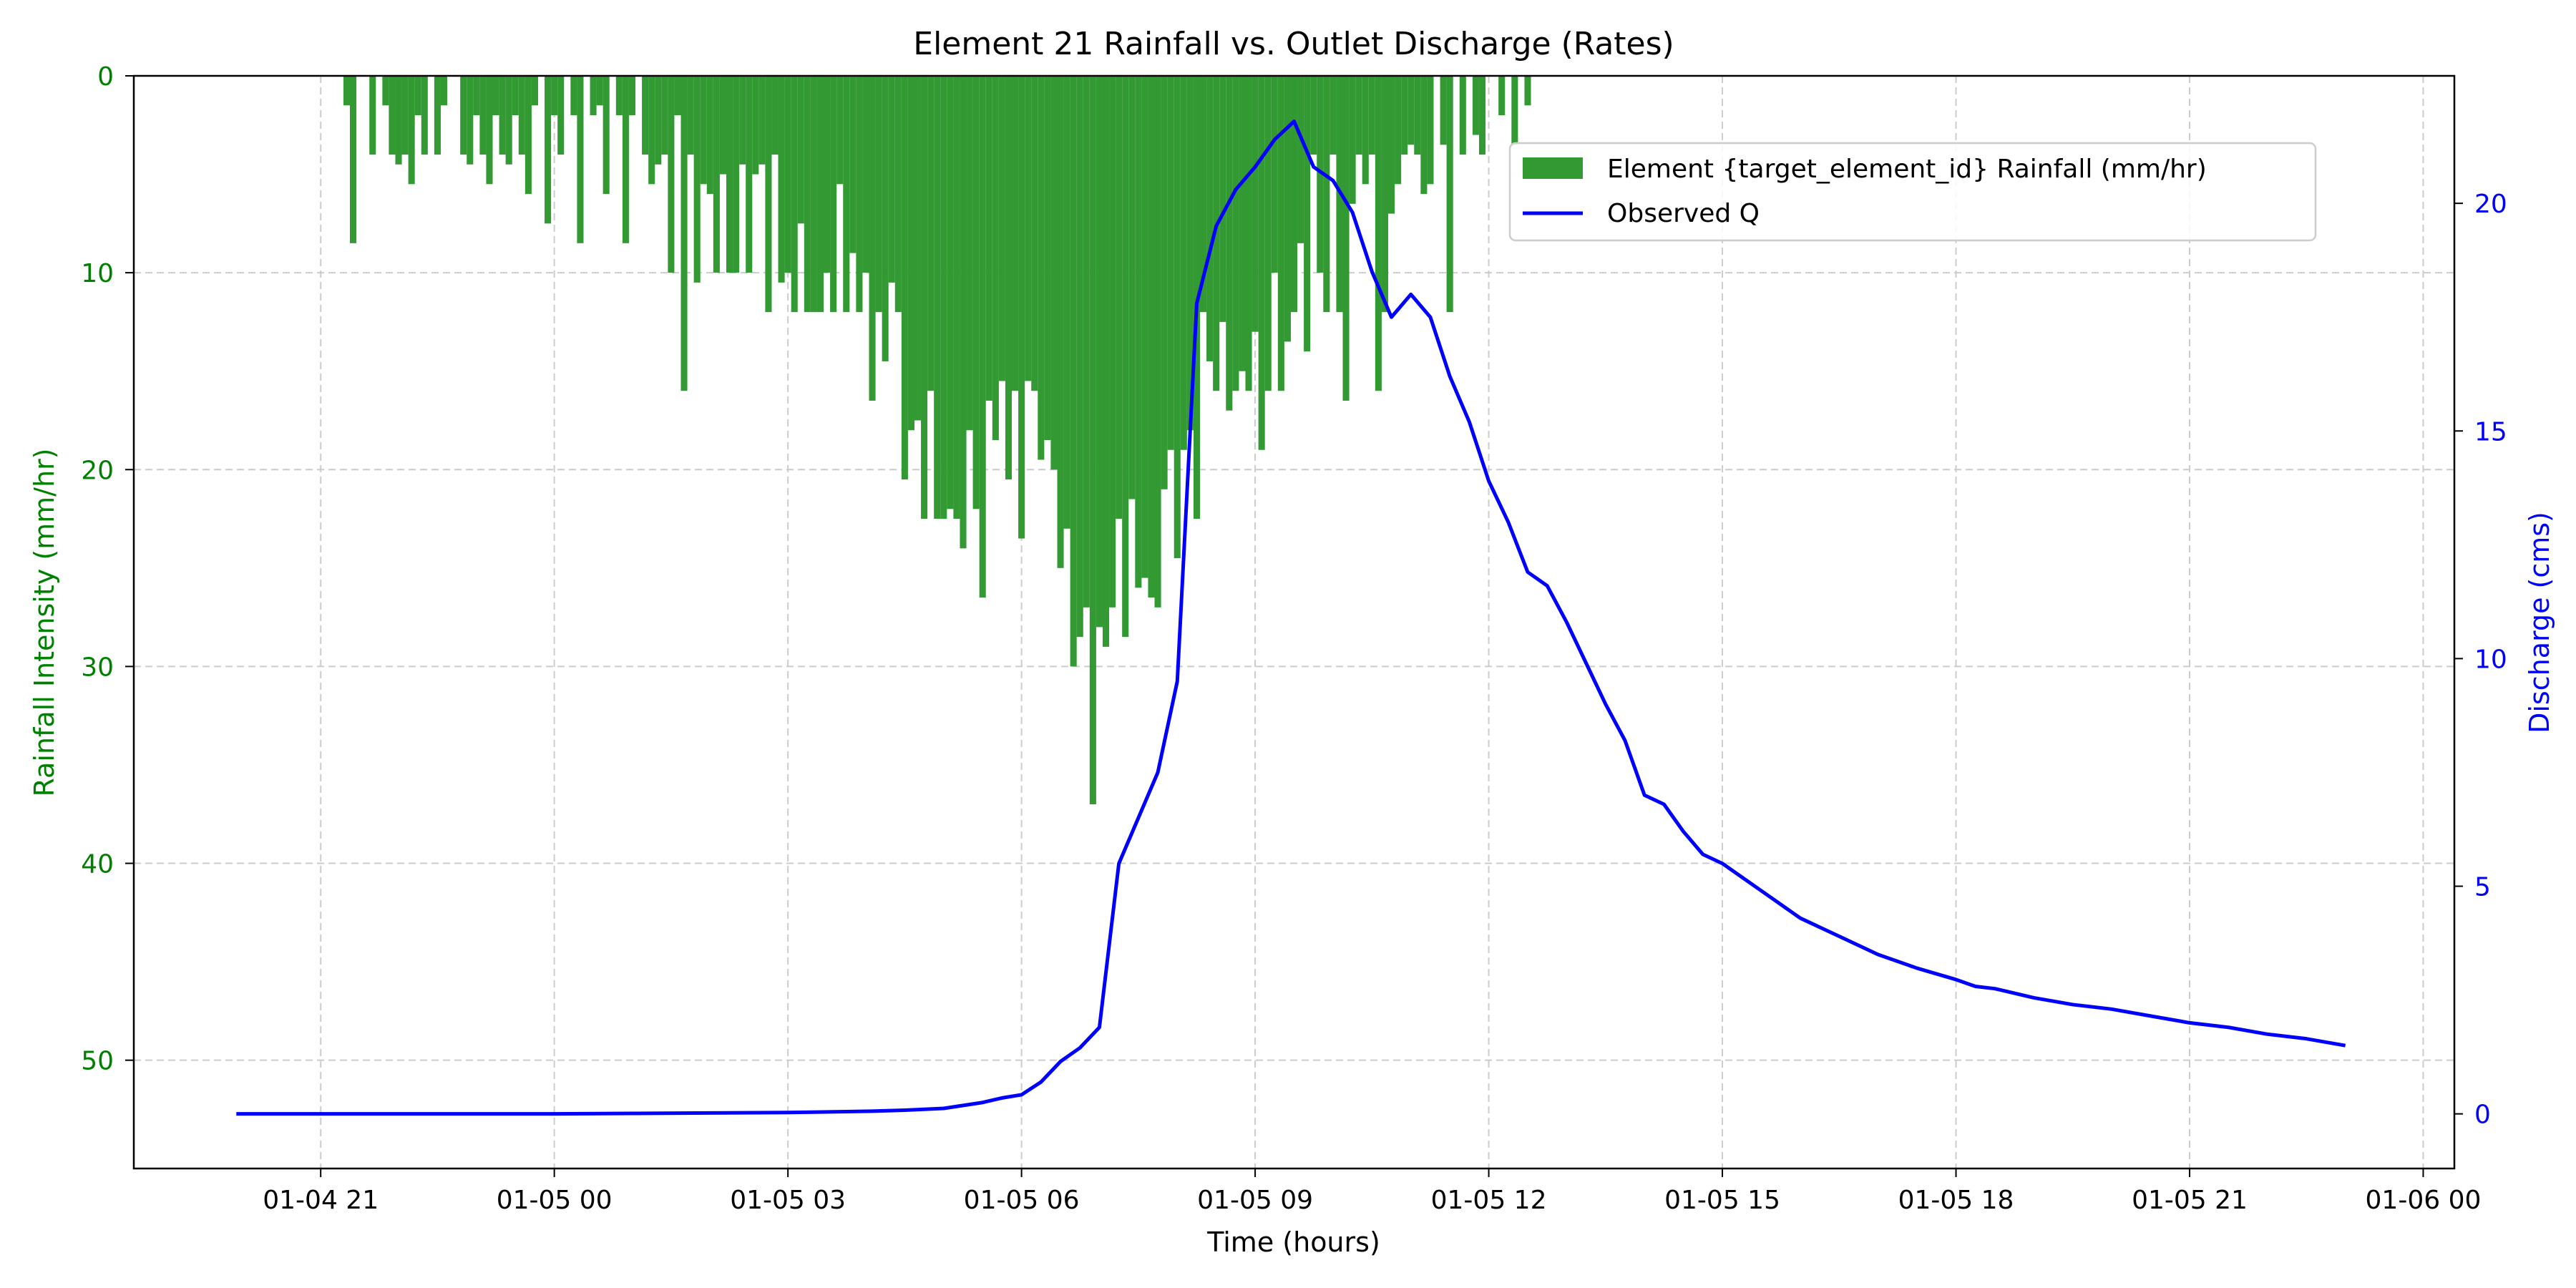 The image size is (2576, 1288). Describe the element at coordinates (105, 77) in the screenshot. I see `left-y-tick-label: 0` at that location.